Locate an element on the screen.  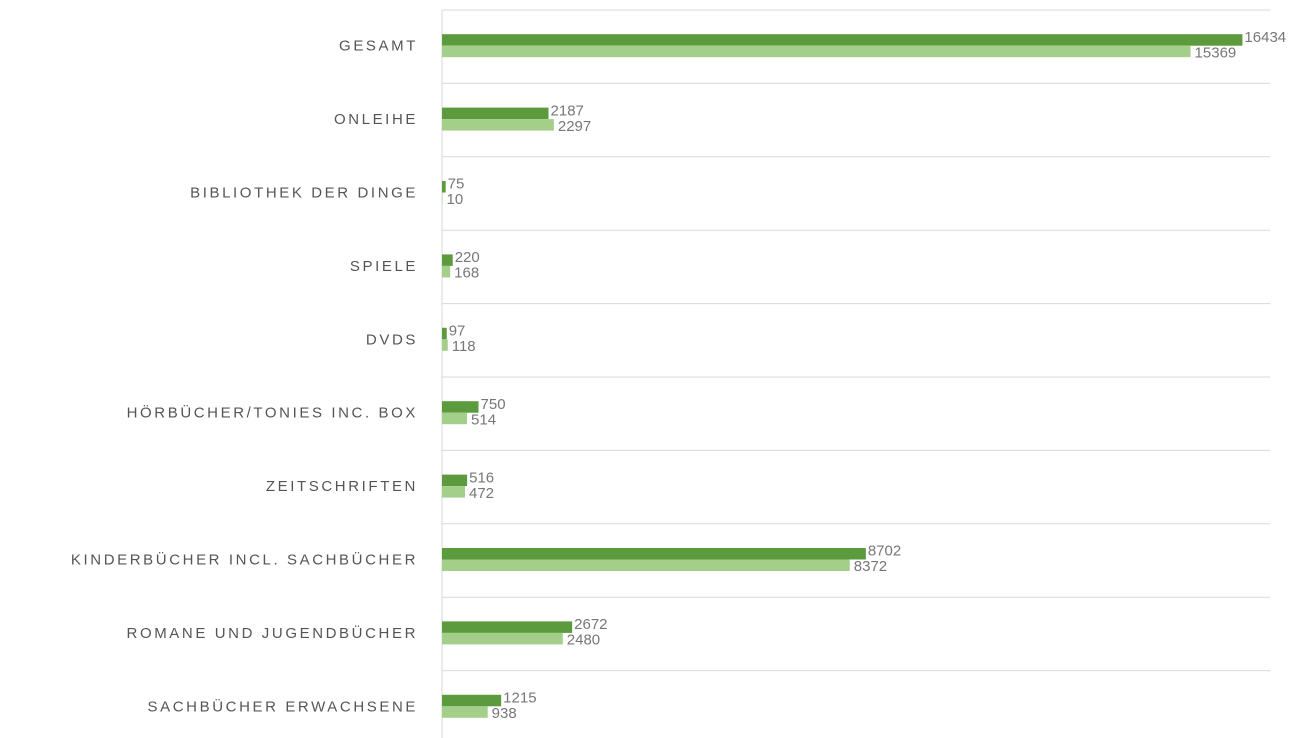
value-label: 750 is located at coordinates (493, 404).